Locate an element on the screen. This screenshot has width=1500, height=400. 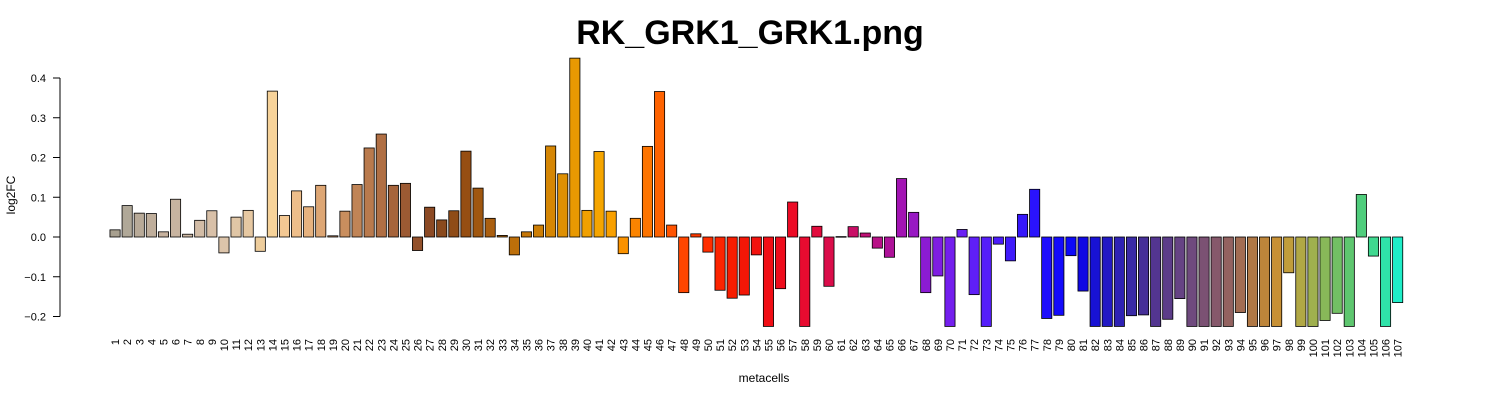
x-tick-label: 98 is located at coordinates (1290, 345).